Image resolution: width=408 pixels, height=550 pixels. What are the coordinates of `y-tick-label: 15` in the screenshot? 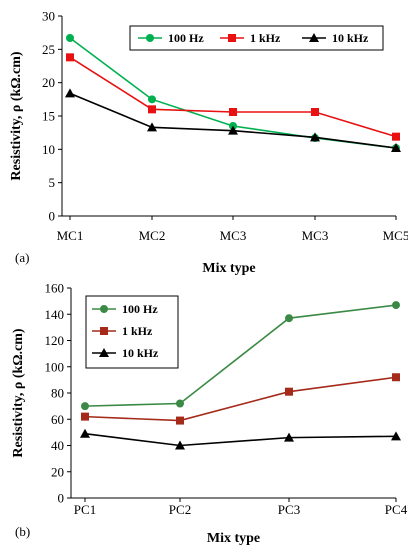 It's located at (48, 116).